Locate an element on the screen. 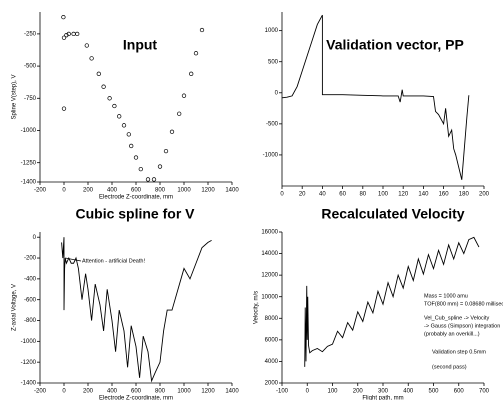 The height and width of the screenshot is (400, 503). y-tick-label: 0 is located at coordinates (35, 238).